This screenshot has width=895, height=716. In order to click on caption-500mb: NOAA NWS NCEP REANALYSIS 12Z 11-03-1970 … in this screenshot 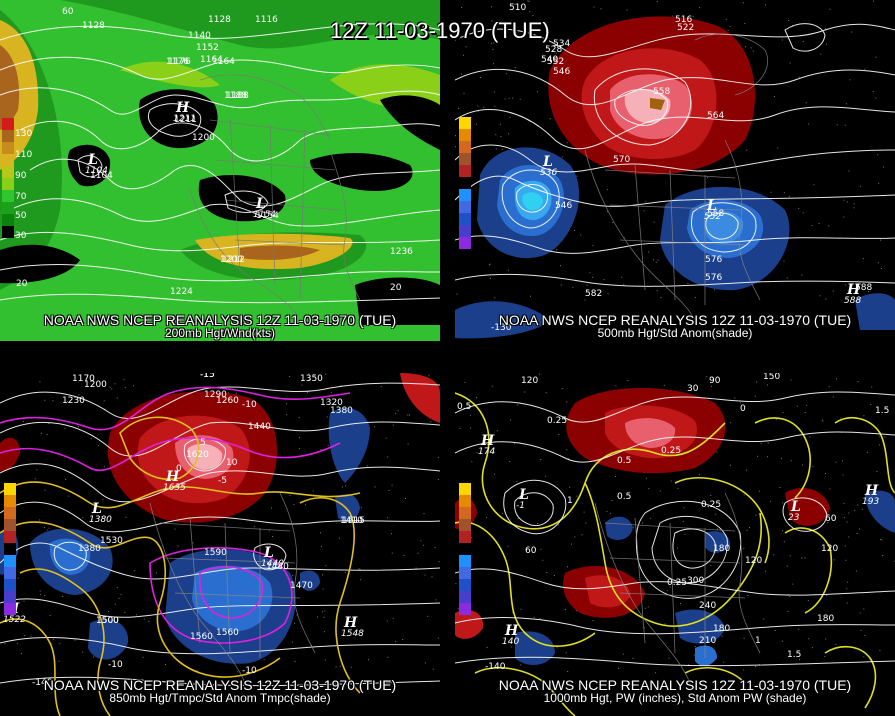, I will do `click(675, 326)`.